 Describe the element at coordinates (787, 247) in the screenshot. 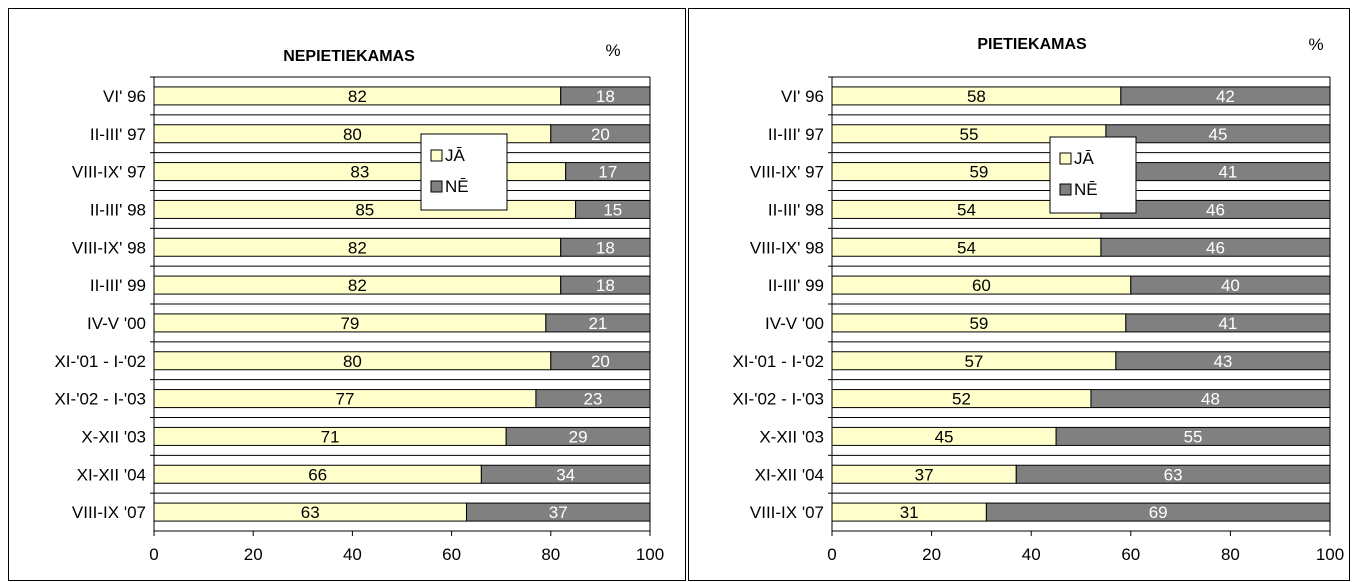

I see `category-label: VIII-IX' 98` at that location.